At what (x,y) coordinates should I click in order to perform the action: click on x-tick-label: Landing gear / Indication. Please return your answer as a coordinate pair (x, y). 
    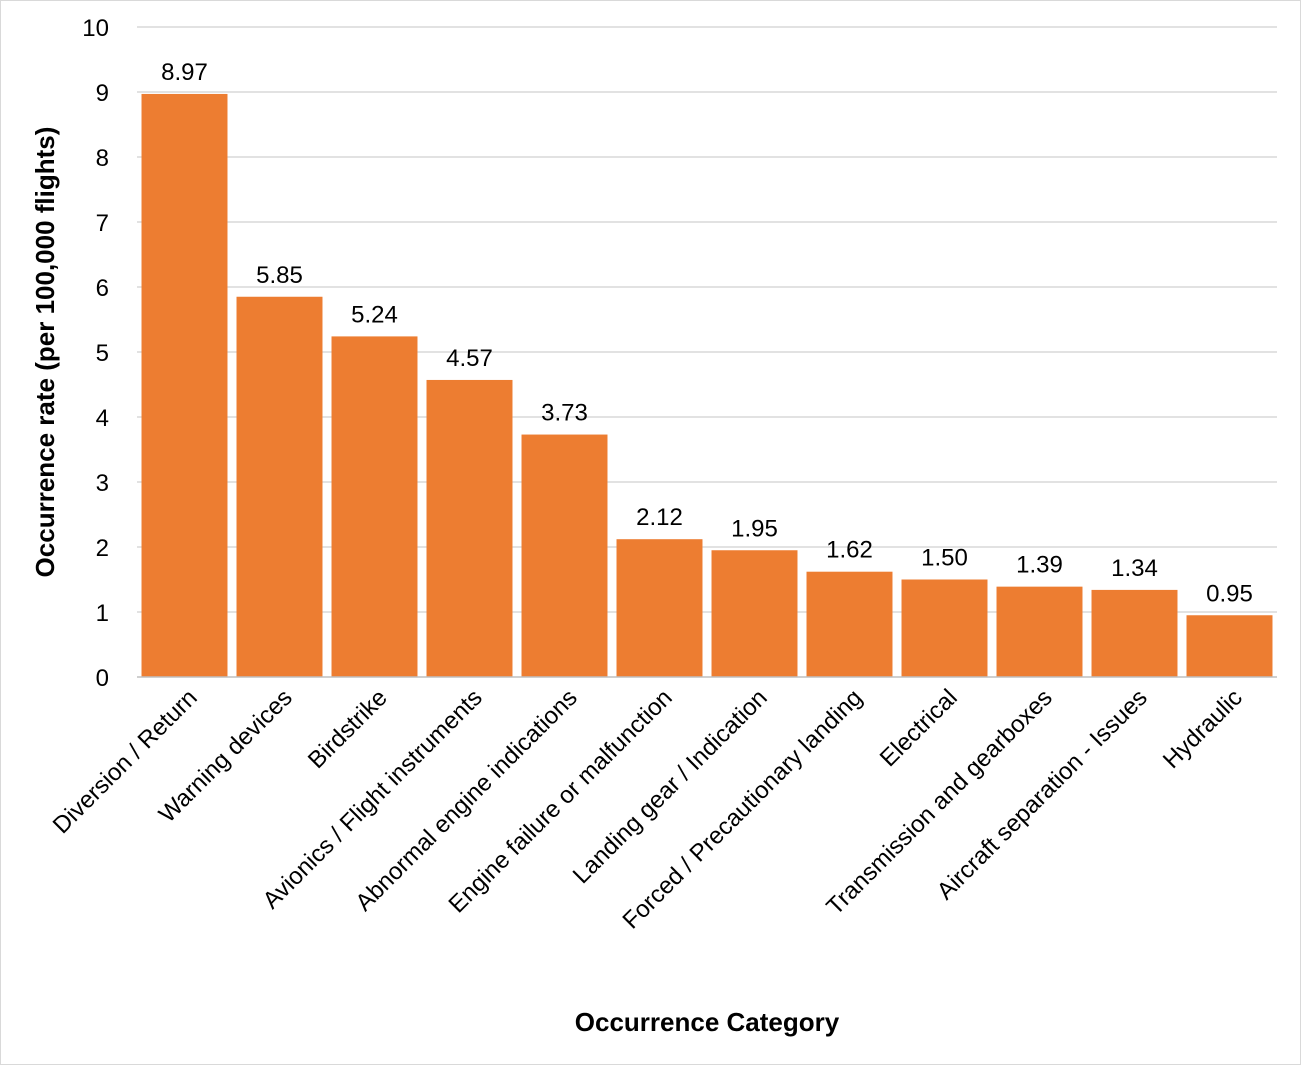
    Looking at the image, I should click on (670, 786).